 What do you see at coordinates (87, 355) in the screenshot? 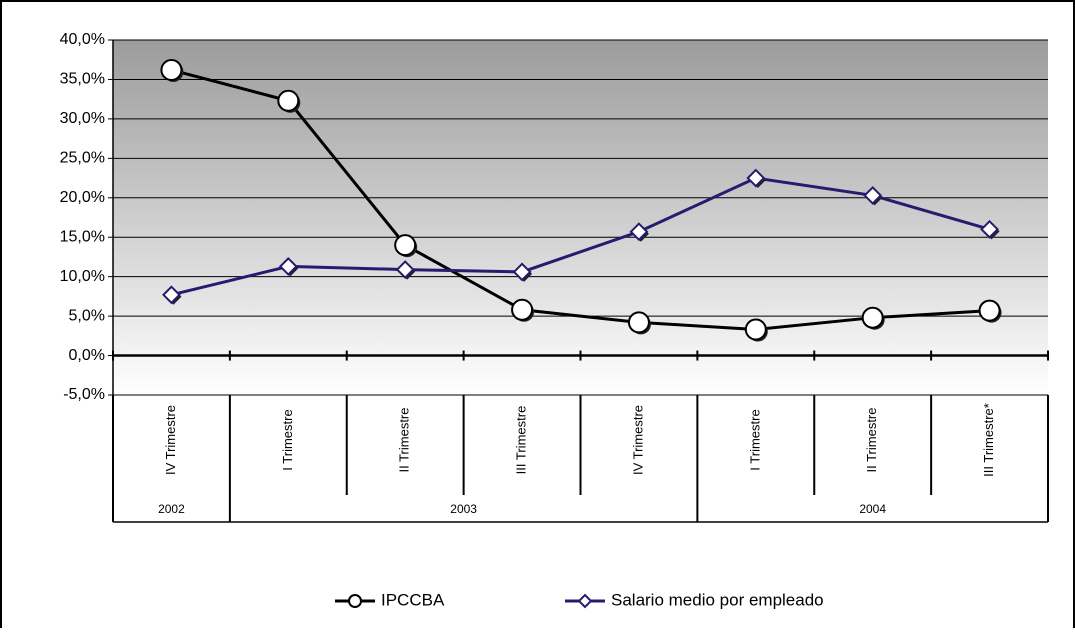
I see `y-tick-label: 0,0%` at bounding box center [87, 355].